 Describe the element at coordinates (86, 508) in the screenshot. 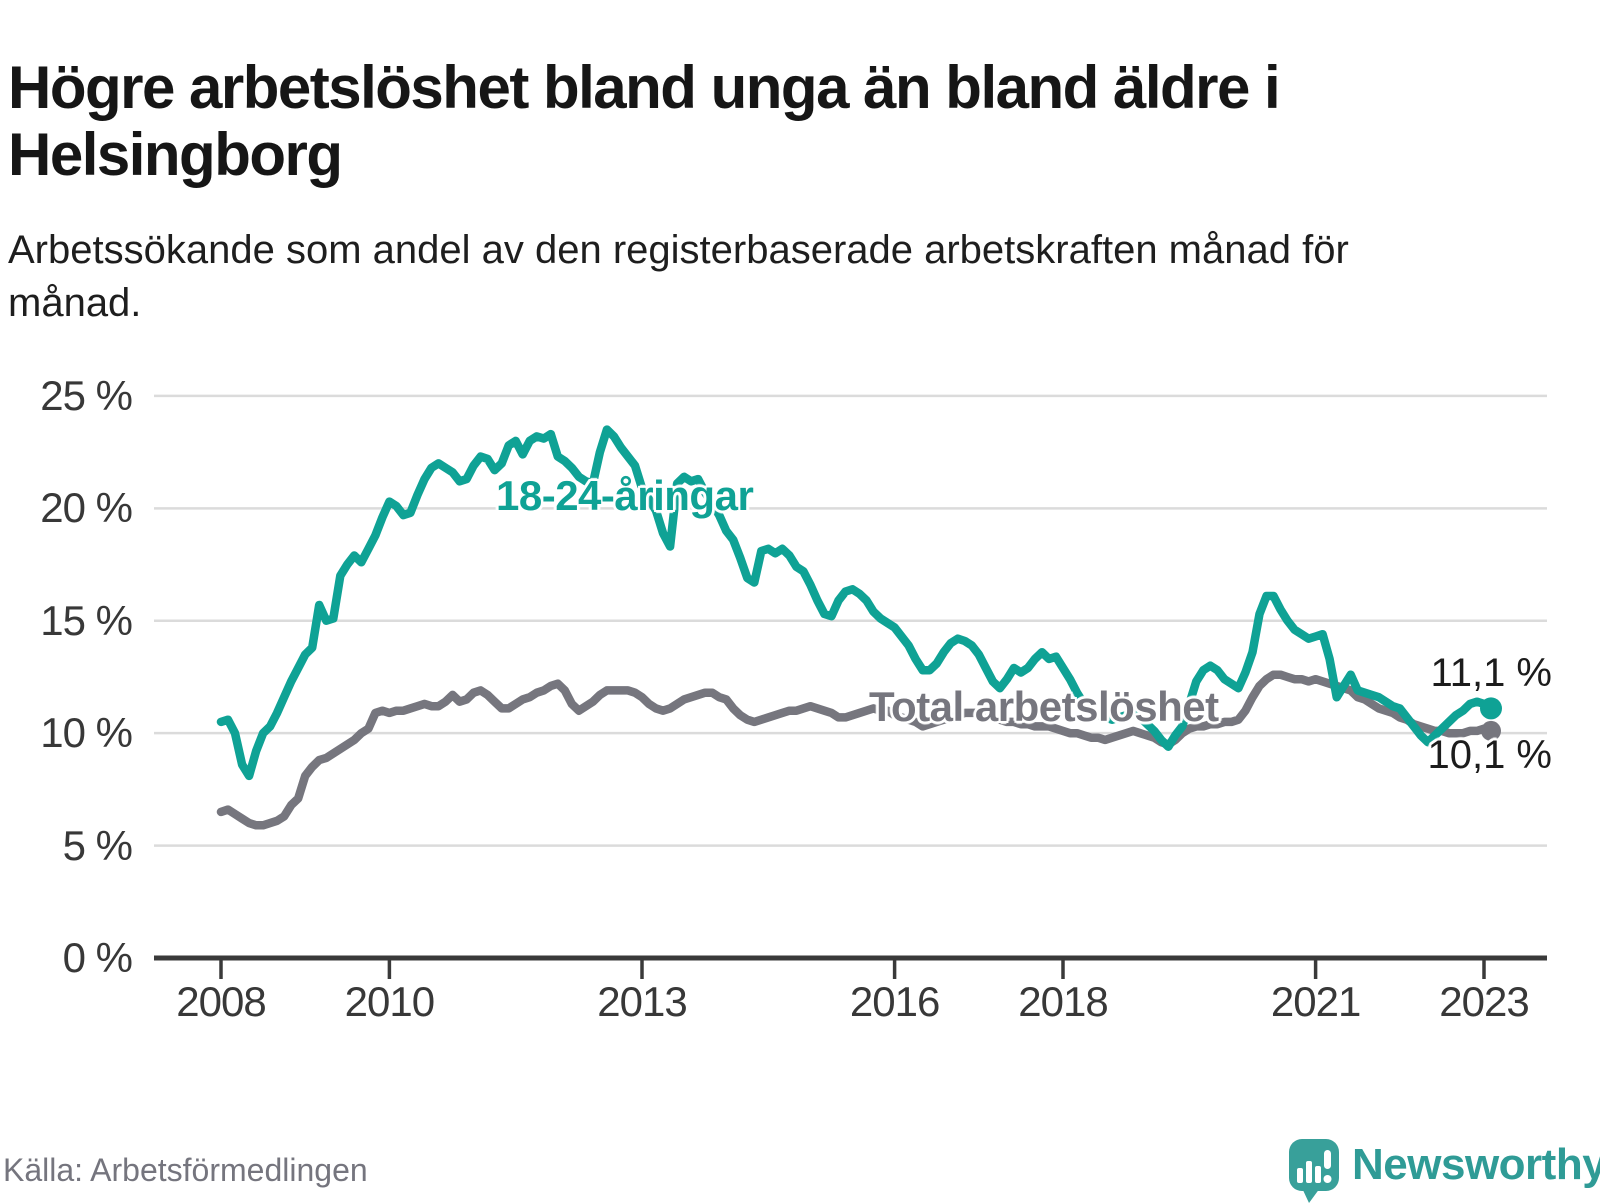

I see `y-axis-label-20: 20 %` at that location.